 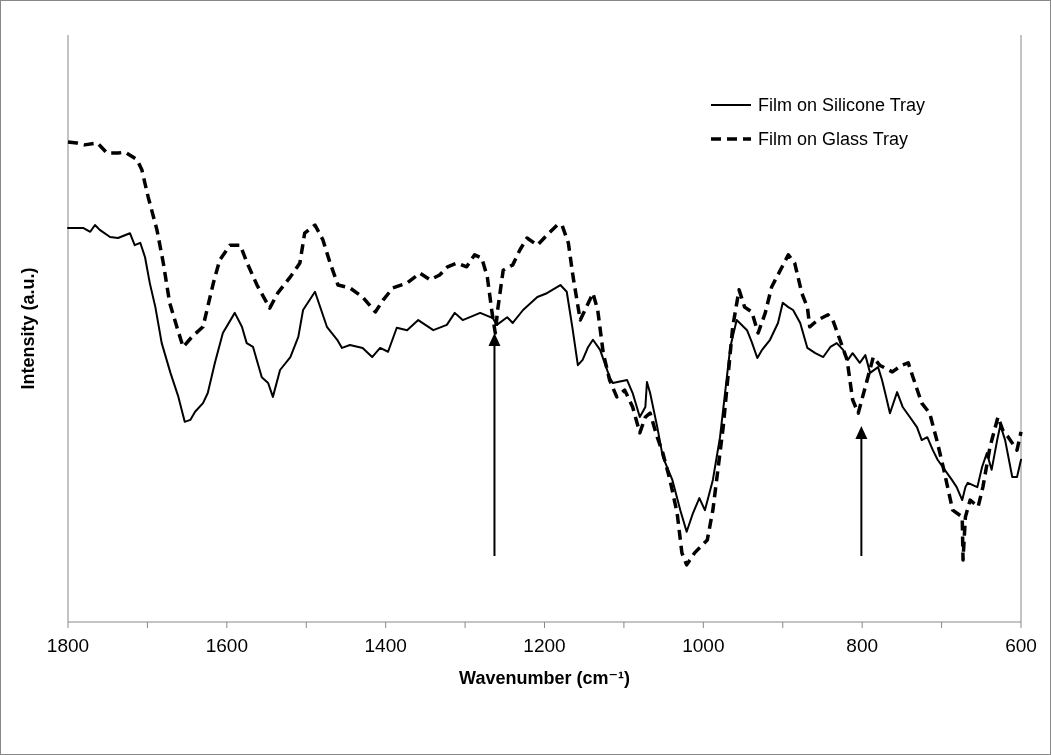 I want to click on x-tick-label: 1000, so click(x=703, y=645).